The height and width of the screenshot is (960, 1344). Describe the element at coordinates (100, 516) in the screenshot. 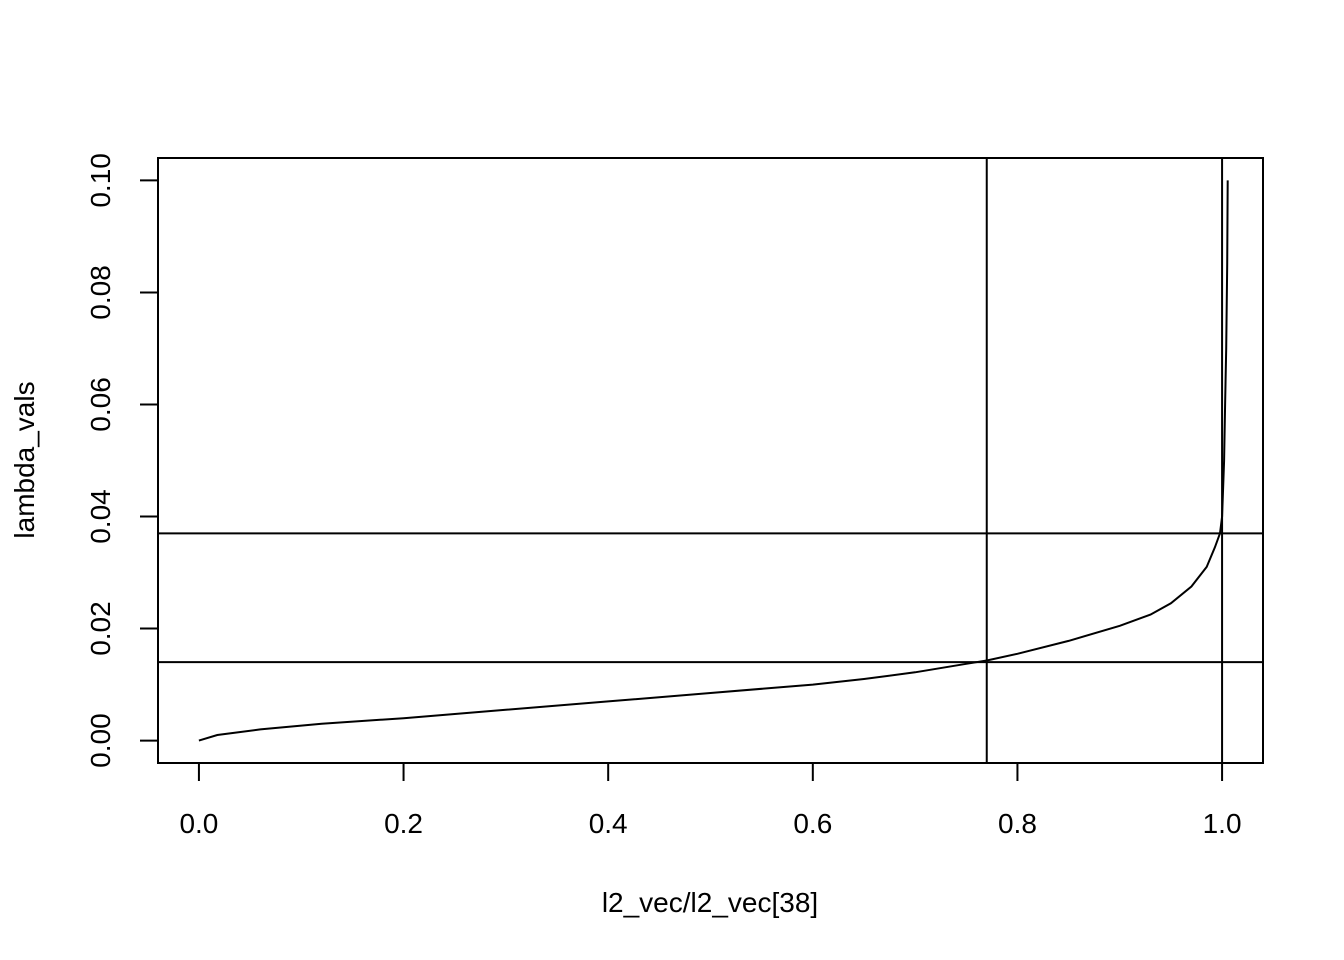

I see `y-tick-label: 0.04` at that location.